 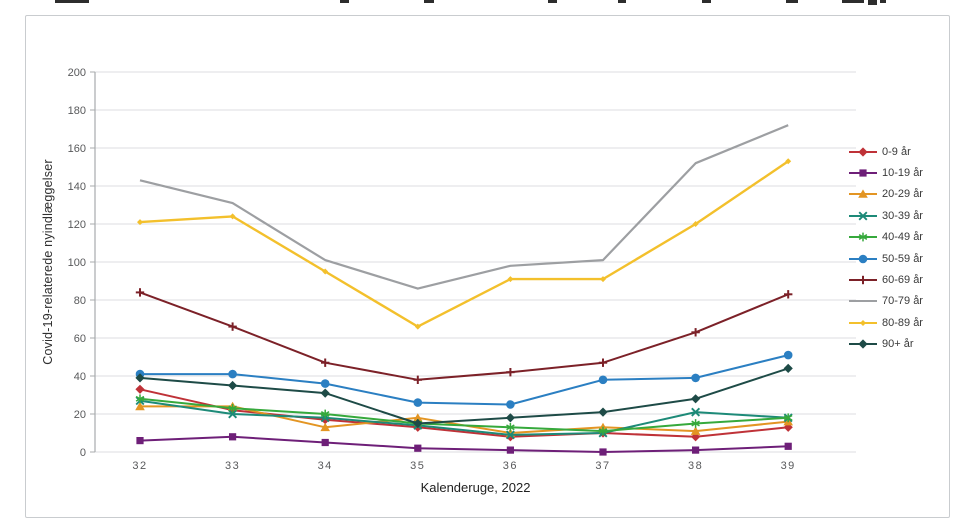 I want to click on x-axis-title: Kalenderuge, 2022, so click(x=475, y=487).